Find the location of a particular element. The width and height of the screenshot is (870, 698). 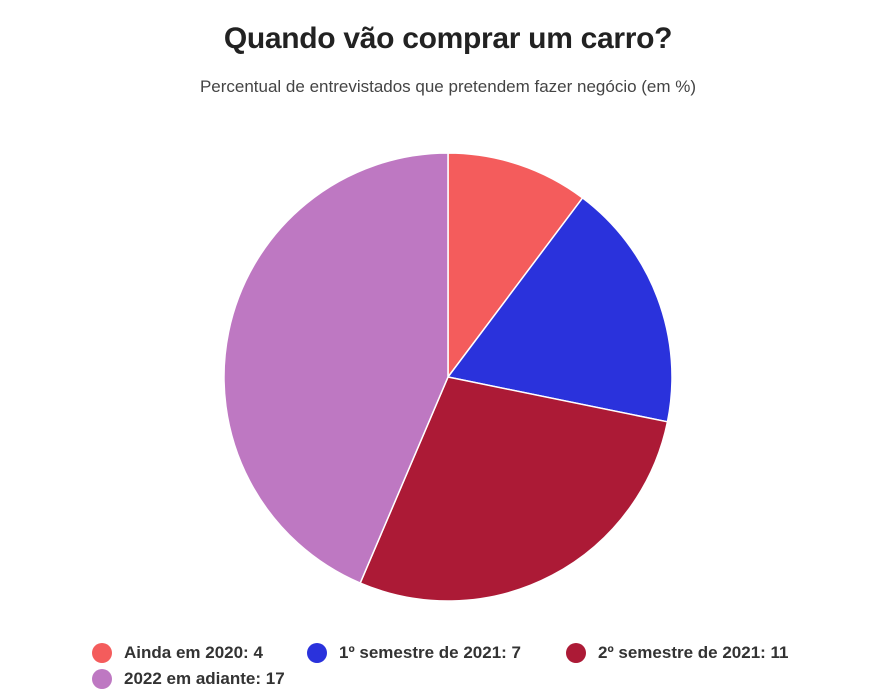

legend-label: Ainda em 2020: 4 is located at coordinates (193, 652).